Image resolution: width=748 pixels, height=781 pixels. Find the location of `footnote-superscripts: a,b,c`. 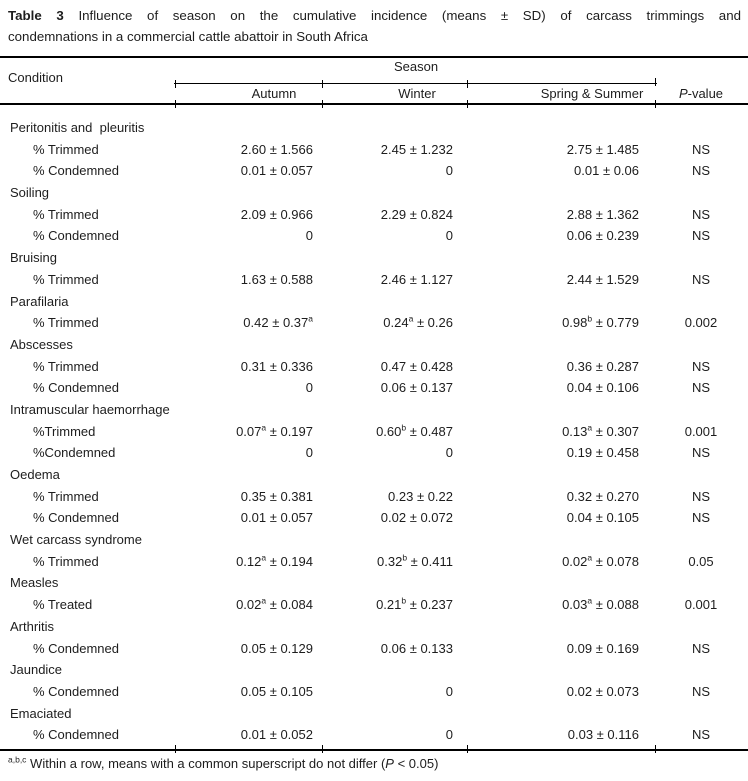

footnote-superscripts: a,b,c is located at coordinates (17, 759).